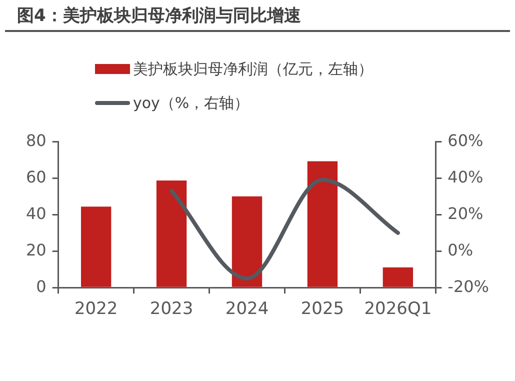 The width and height of the screenshot is (515, 381). I want to click on y-tick-label: 20, so click(36, 250).